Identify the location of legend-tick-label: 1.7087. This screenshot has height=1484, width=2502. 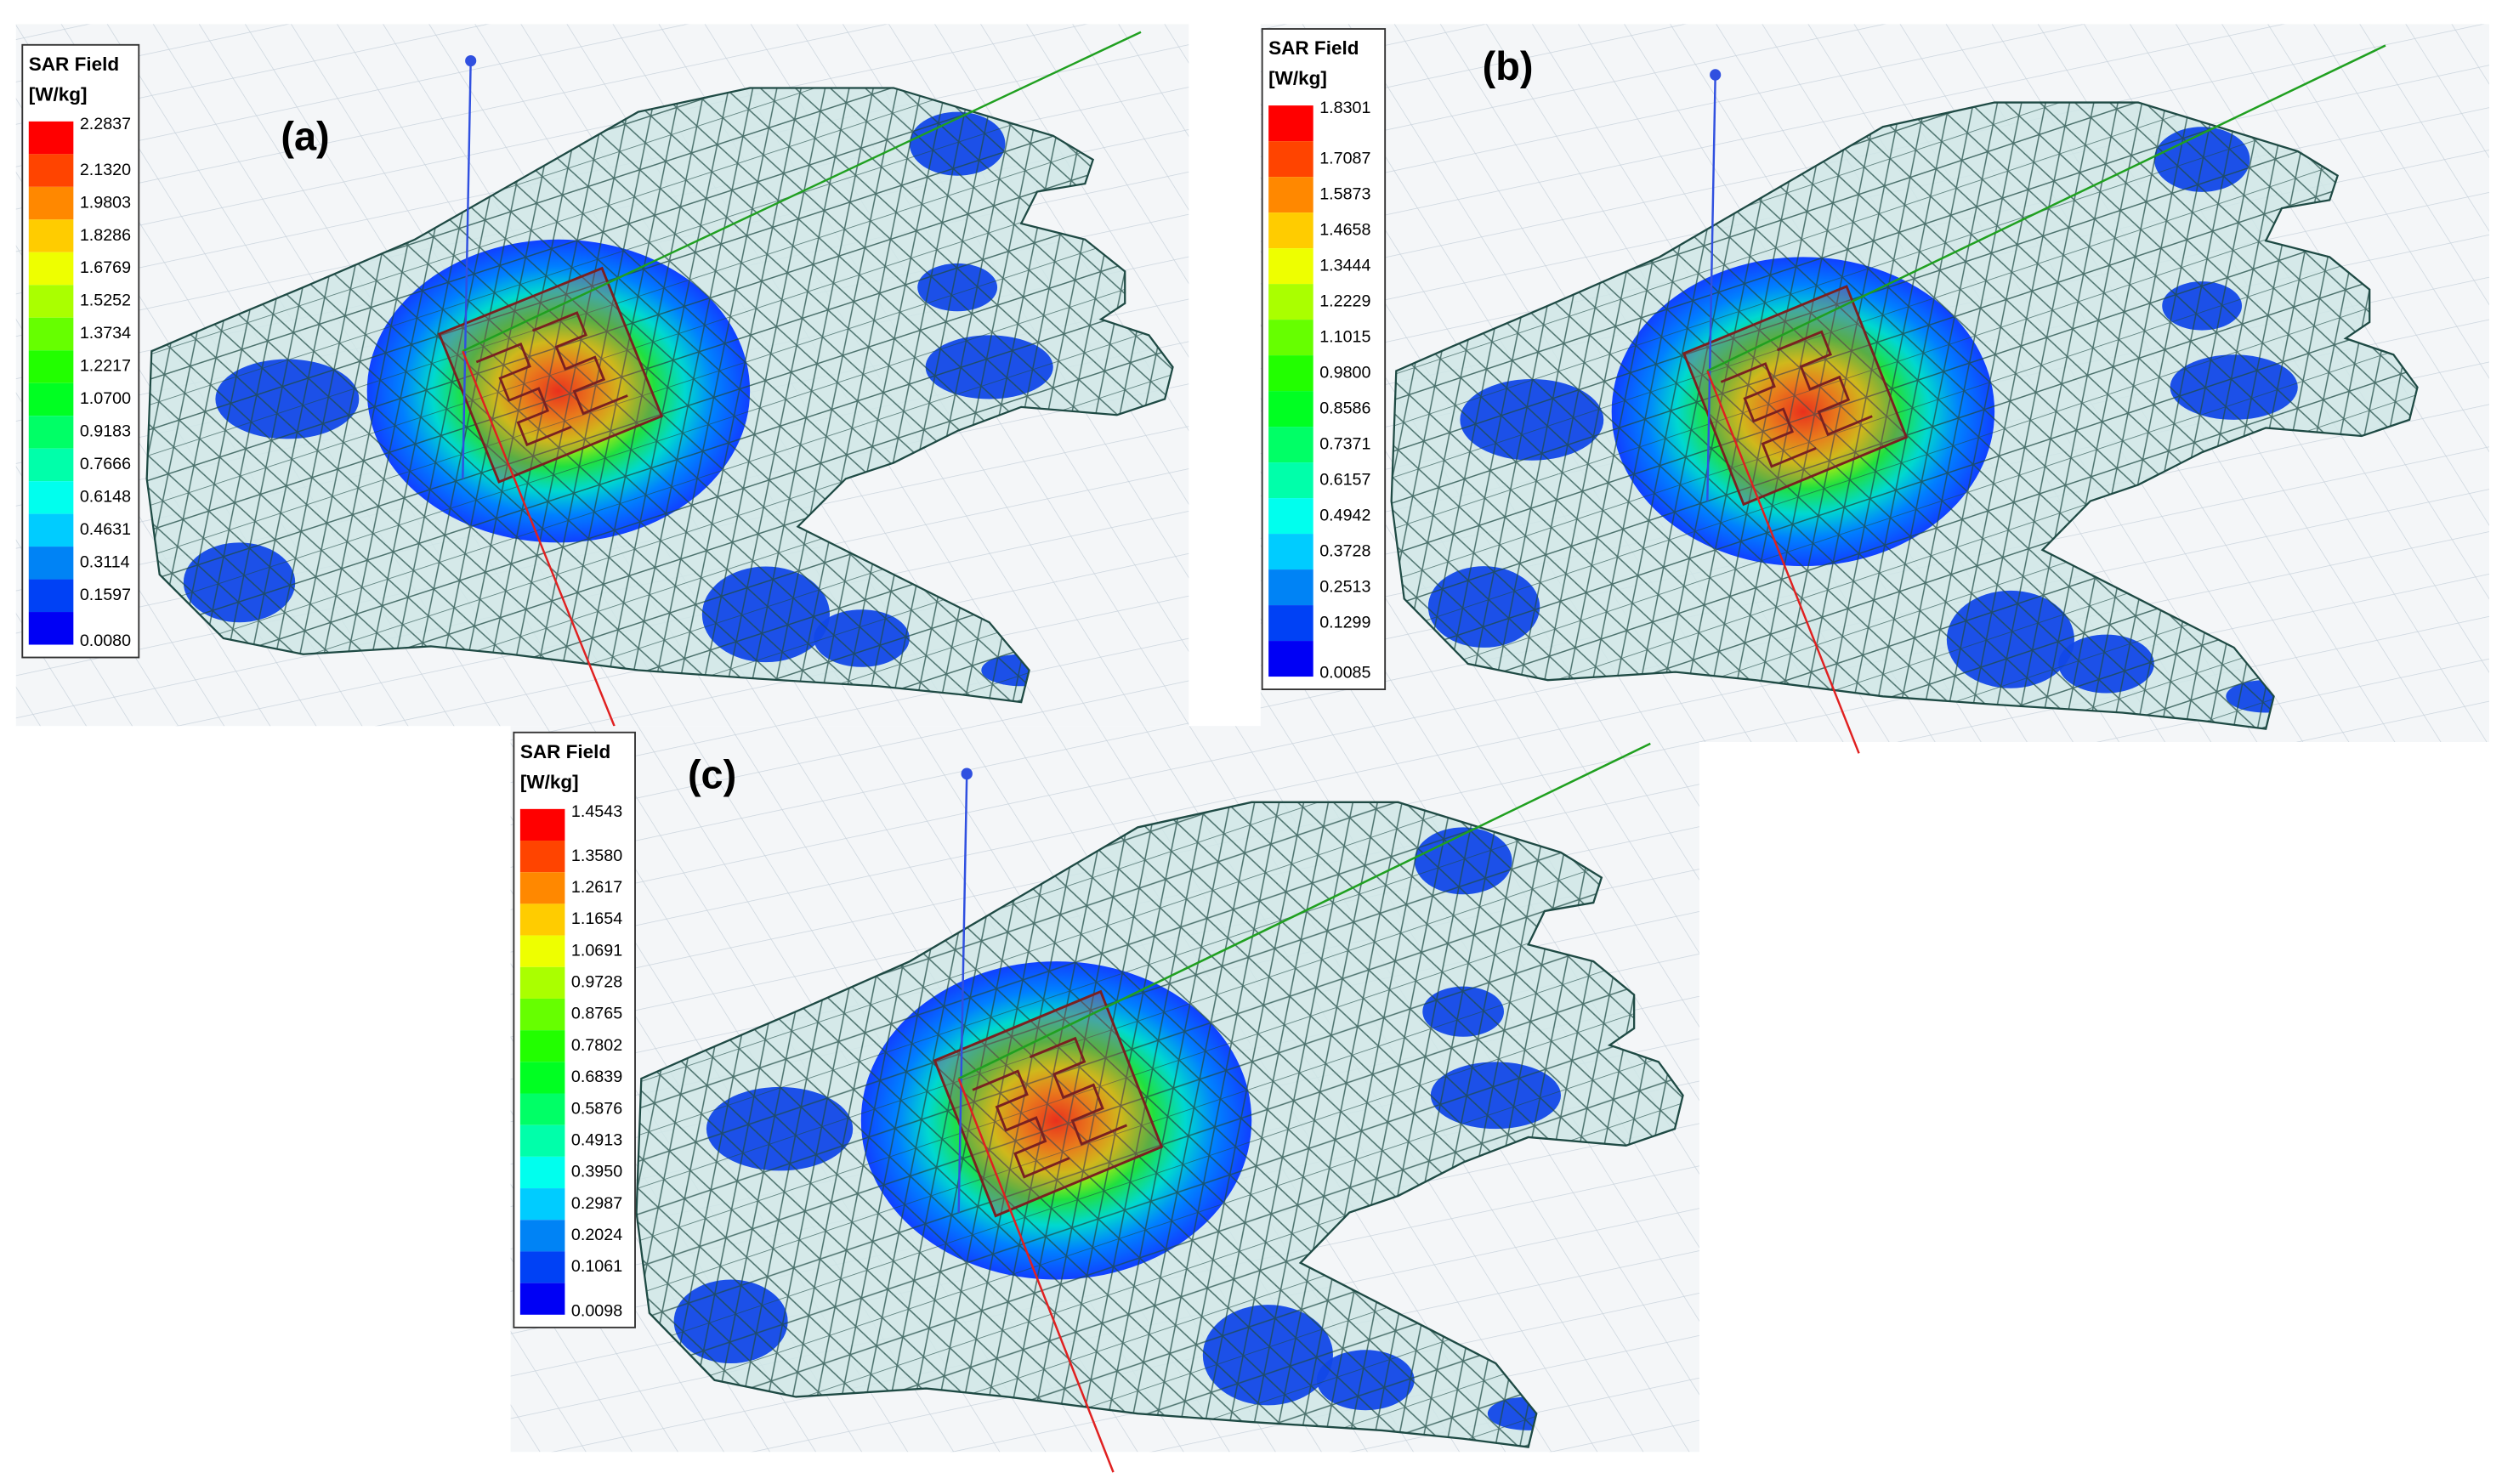
(1344, 158).